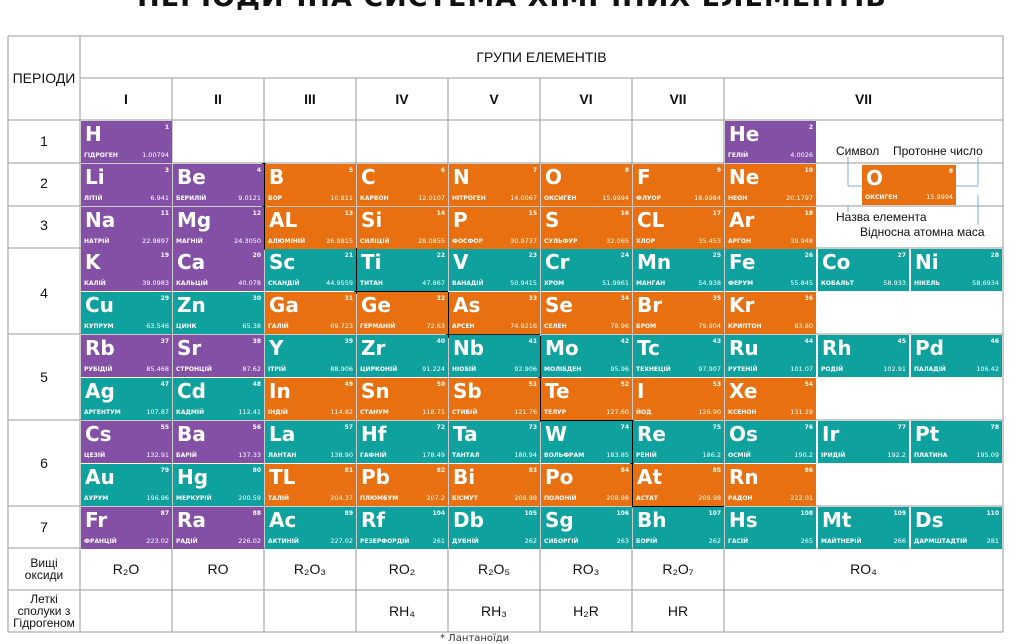 The image size is (1024, 644). What do you see at coordinates (249, 455) in the screenshot?
I see `element-mass: 137.33` at bounding box center [249, 455].